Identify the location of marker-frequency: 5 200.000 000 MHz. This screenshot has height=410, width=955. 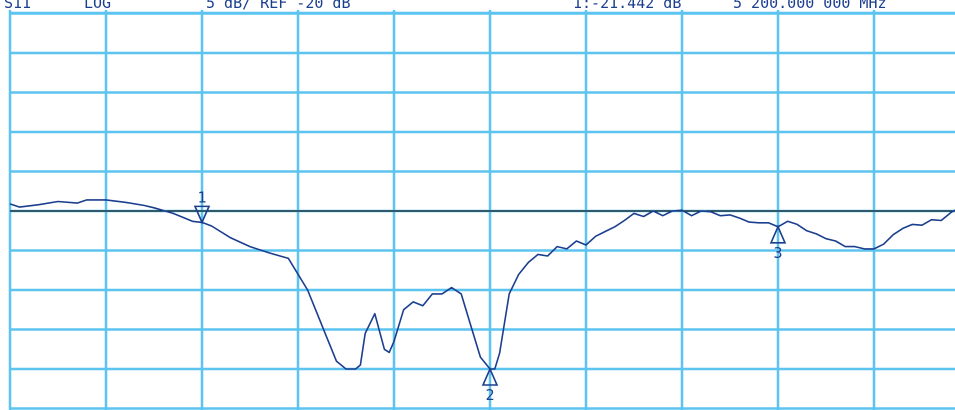
(810, 6).